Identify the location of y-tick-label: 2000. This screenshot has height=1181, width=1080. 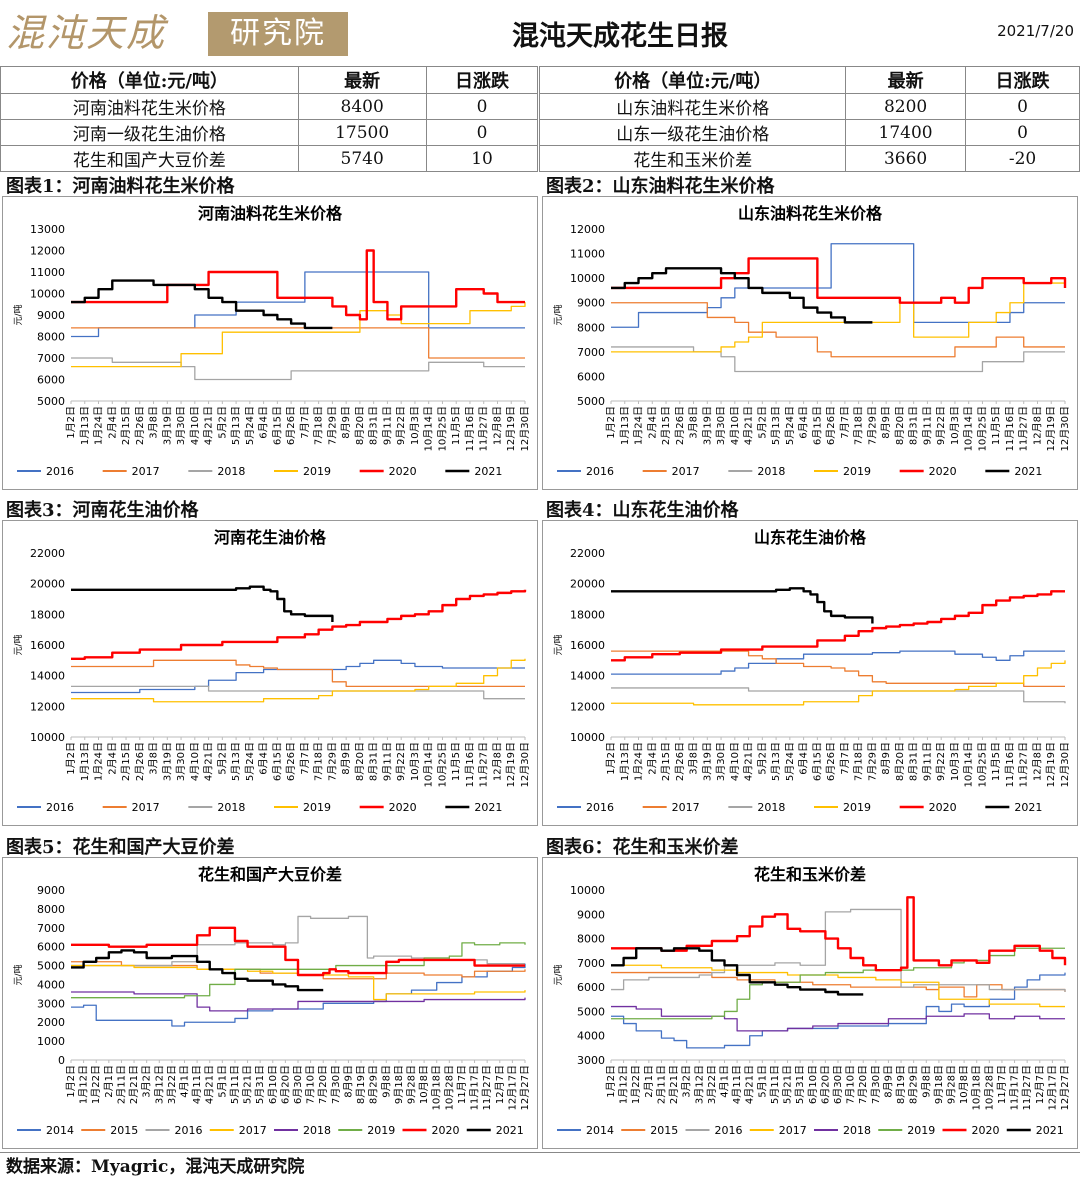
(51, 1022).